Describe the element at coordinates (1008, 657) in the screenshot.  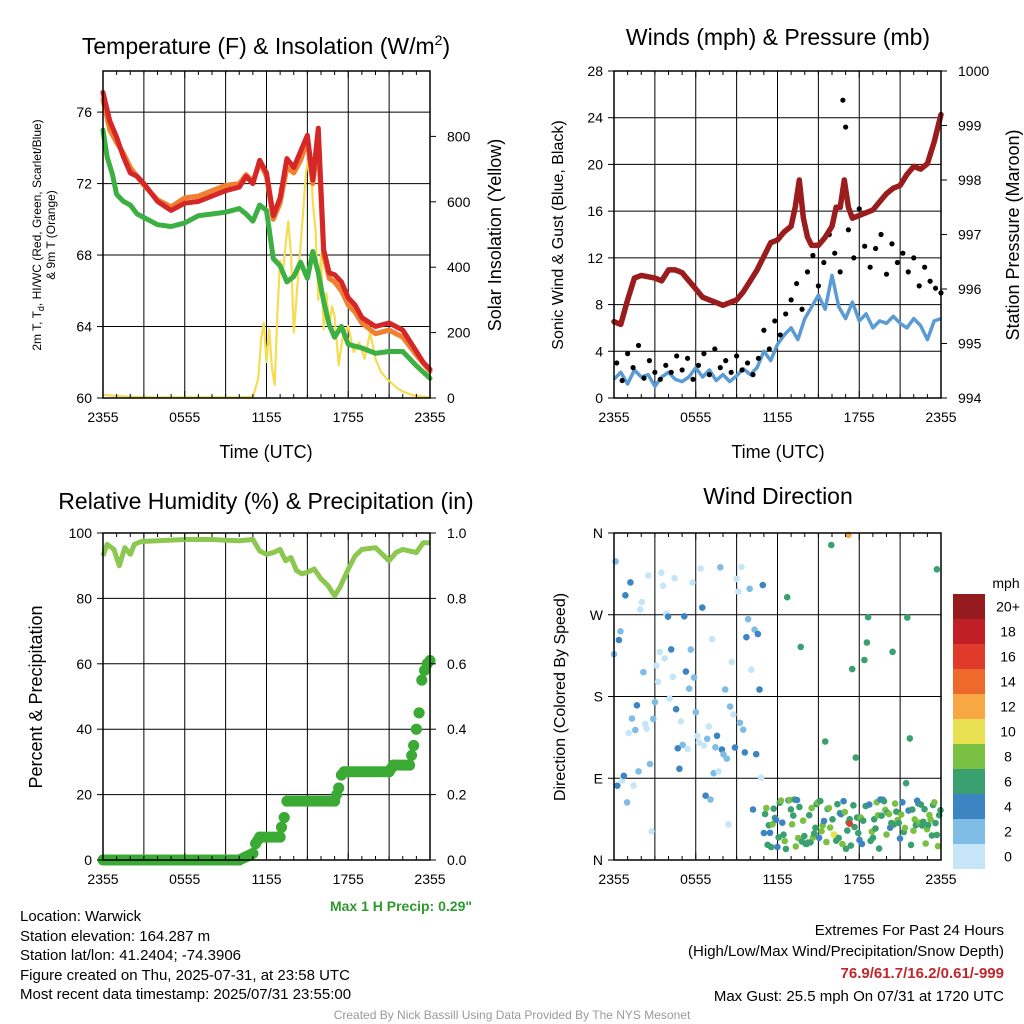
I see `colorbar-label: 16` at that location.